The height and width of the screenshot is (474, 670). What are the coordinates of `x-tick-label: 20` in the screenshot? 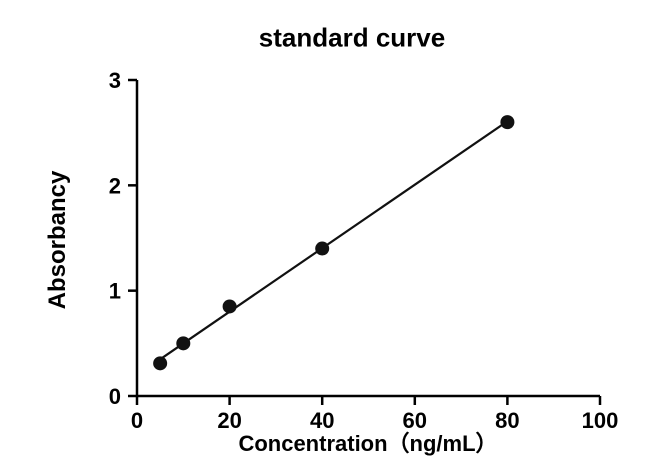 It's located at (229, 420).